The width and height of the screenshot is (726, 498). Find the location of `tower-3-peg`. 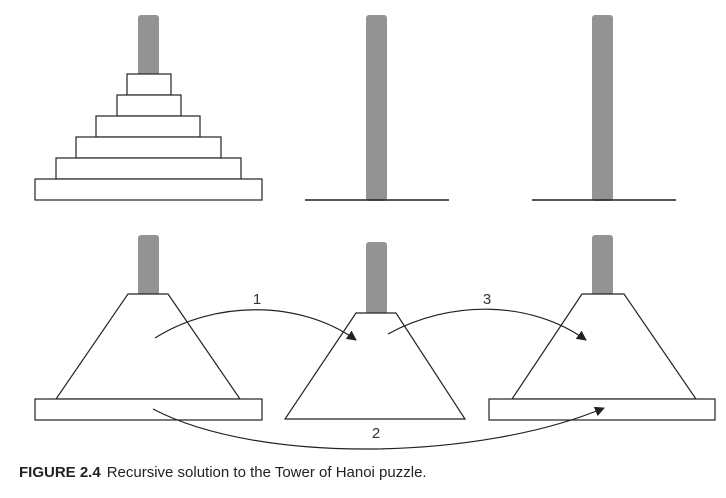

tower-3-peg is located at coordinates (602, 265).